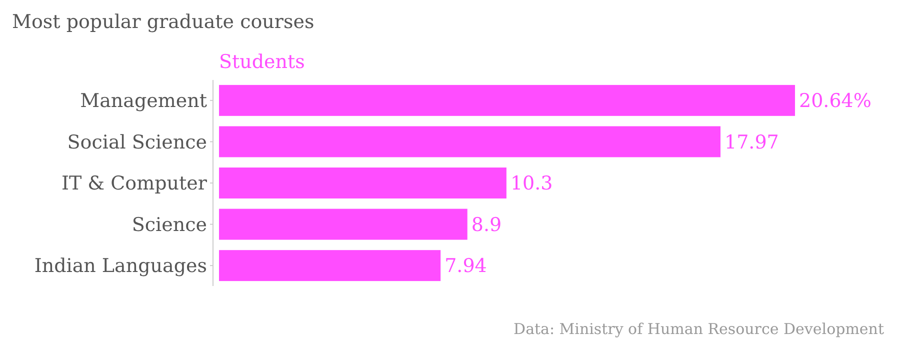 The image size is (900, 341). What do you see at coordinates (835, 101) in the screenshot?
I see `data-label: 20.64%` at bounding box center [835, 101].